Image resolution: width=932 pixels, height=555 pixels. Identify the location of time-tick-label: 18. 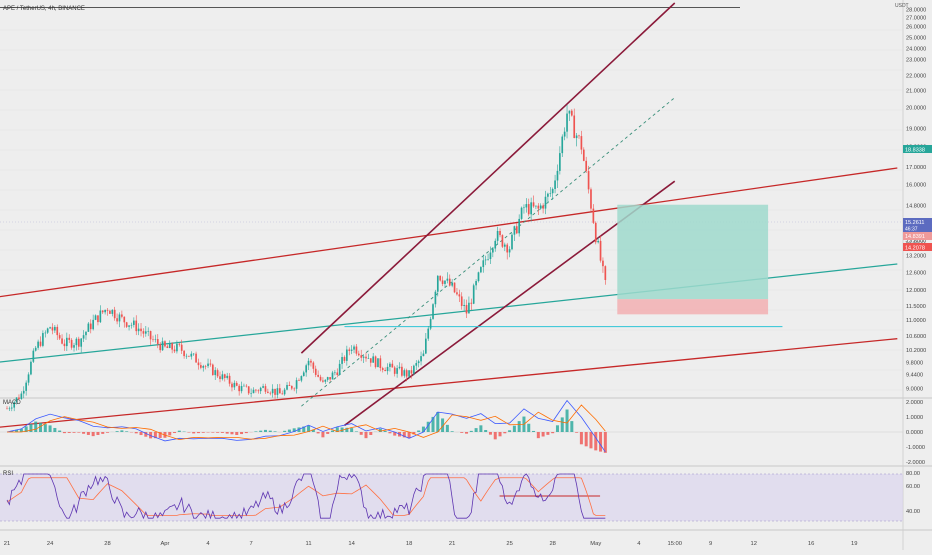
(409, 544).